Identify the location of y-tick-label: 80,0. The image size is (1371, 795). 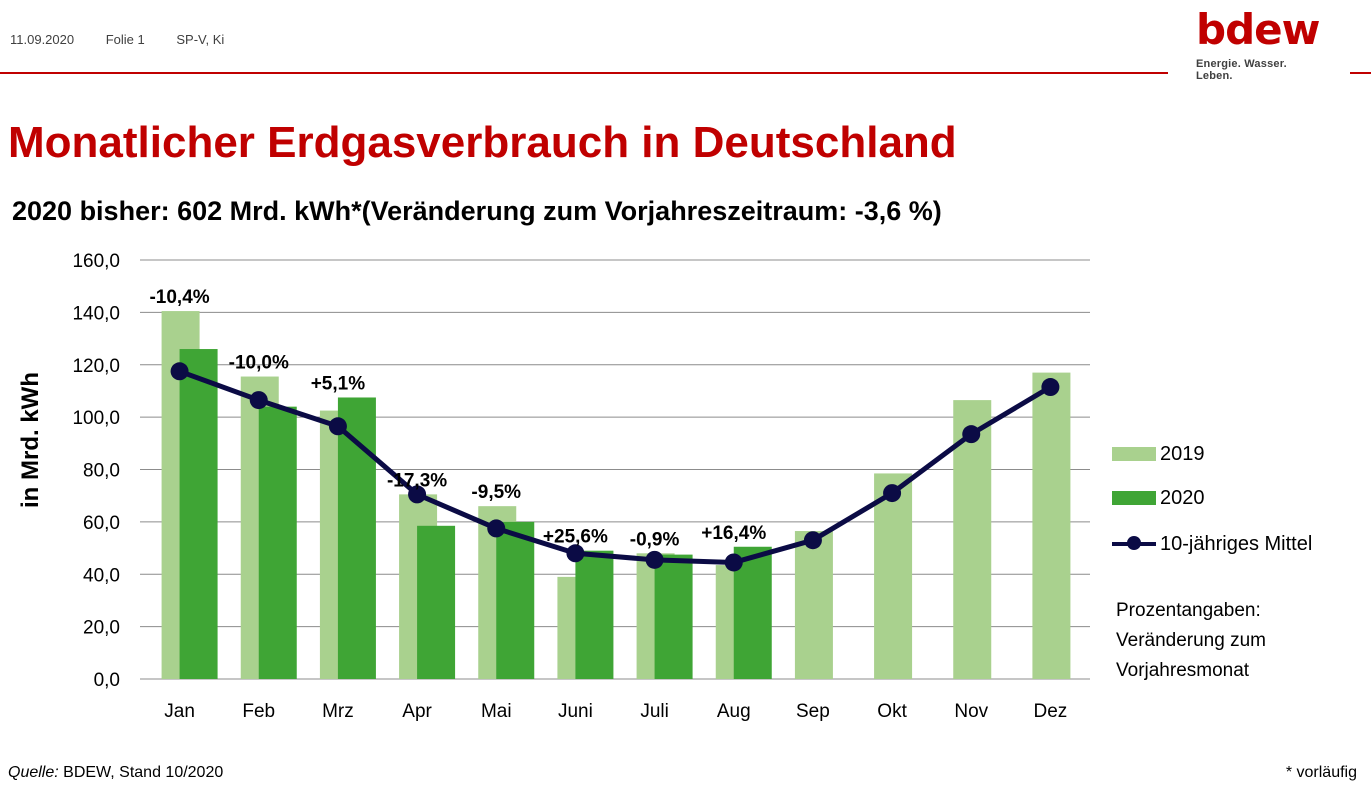
(101, 471).